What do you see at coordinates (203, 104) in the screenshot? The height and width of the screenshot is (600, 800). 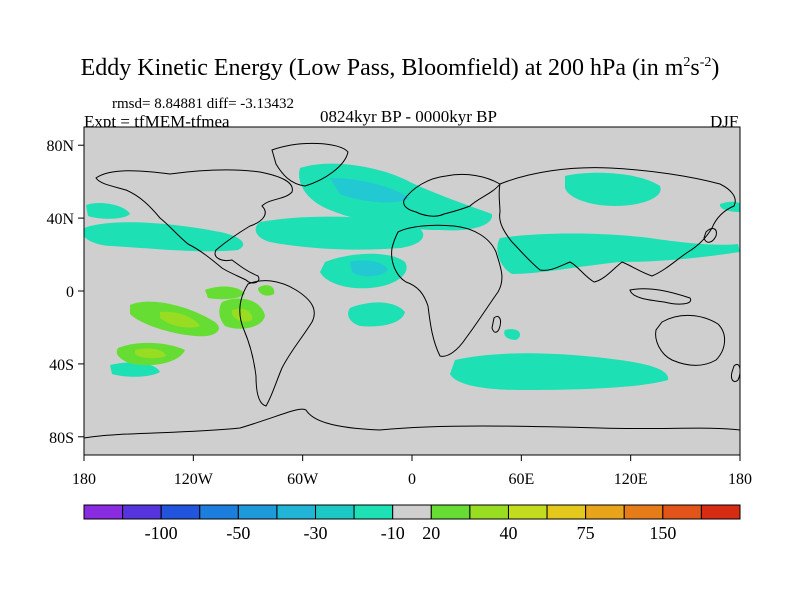 I see `stats-text: rmsd= 8.84881 diff= -3.13432` at bounding box center [203, 104].